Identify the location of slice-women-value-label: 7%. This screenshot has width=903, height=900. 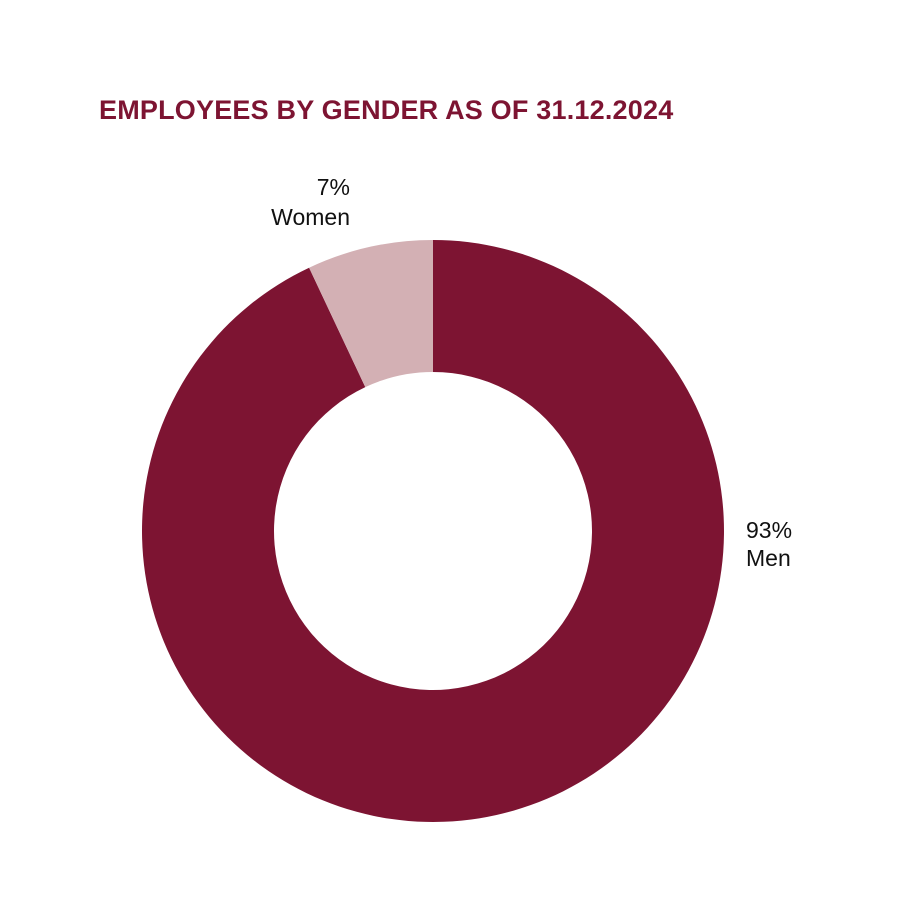
(333, 187).